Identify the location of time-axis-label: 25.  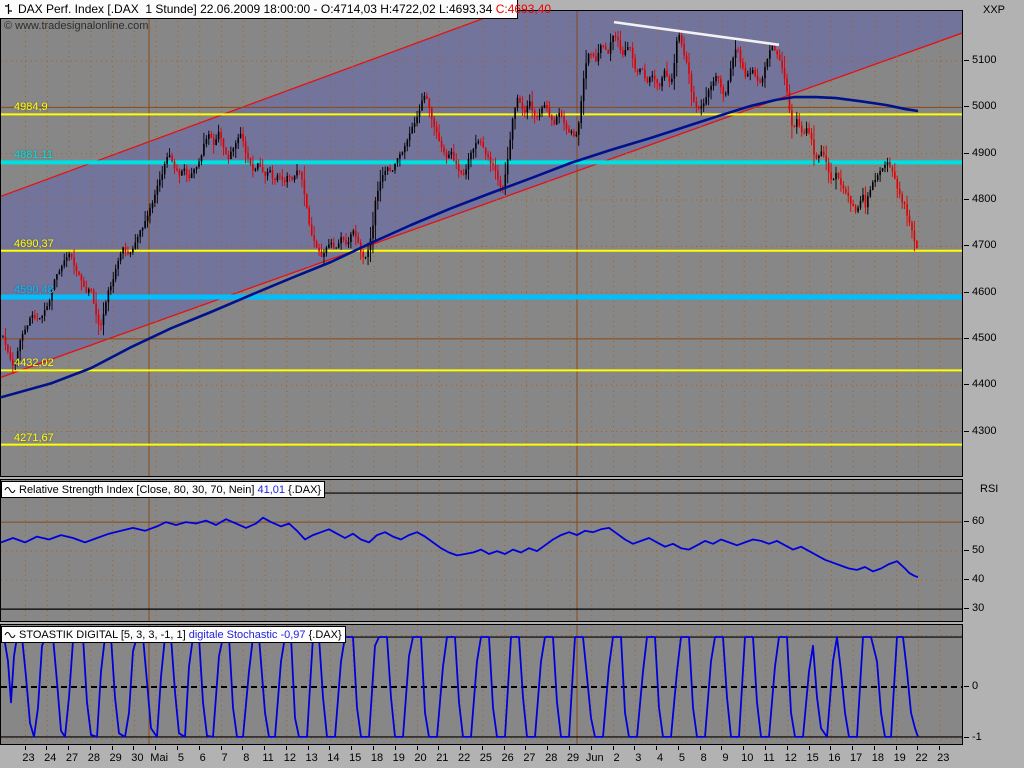
(485, 758).